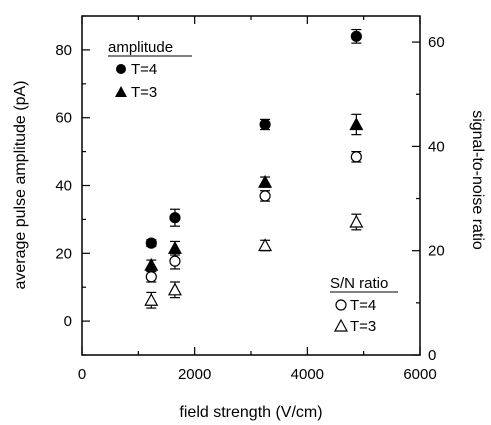  What do you see at coordinates (63, 118) in the screenshot?
I see `y-left-tick-label: 60` at bounding box center [63, 118].